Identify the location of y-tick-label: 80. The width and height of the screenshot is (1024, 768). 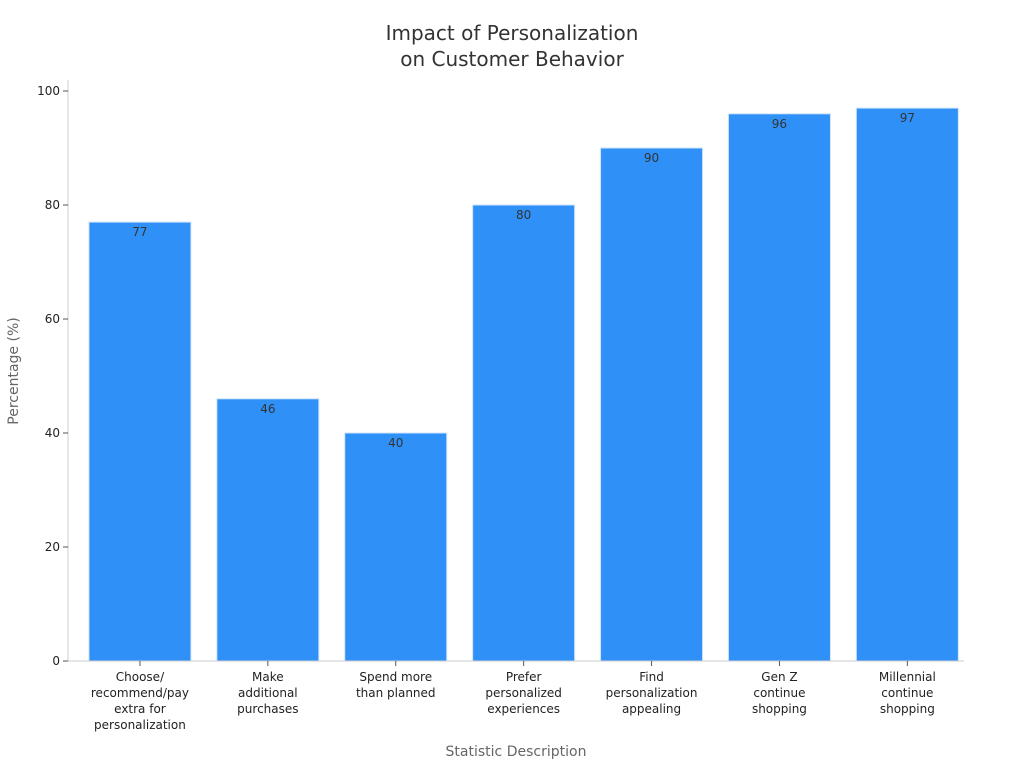
(52, 205).